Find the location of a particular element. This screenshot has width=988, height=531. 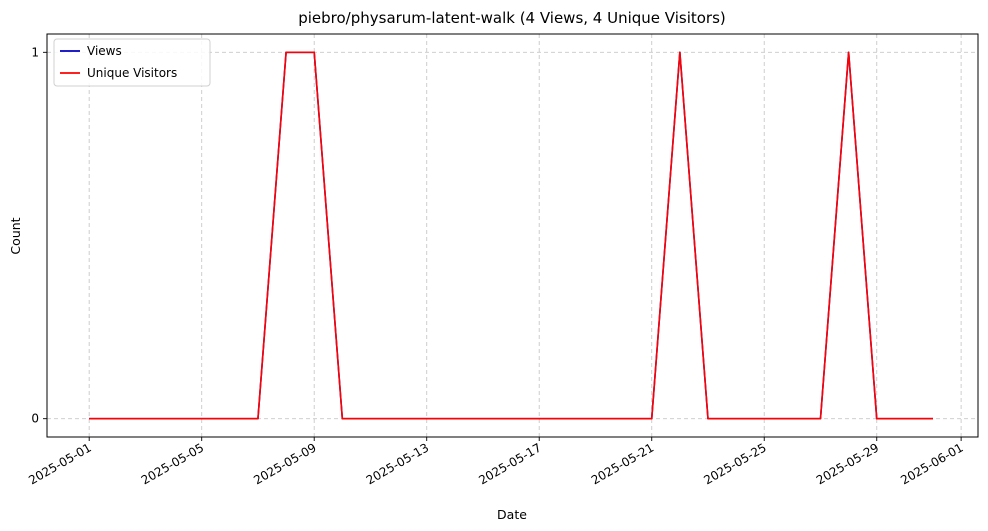

legend-box is located at coordinates (132, 62).